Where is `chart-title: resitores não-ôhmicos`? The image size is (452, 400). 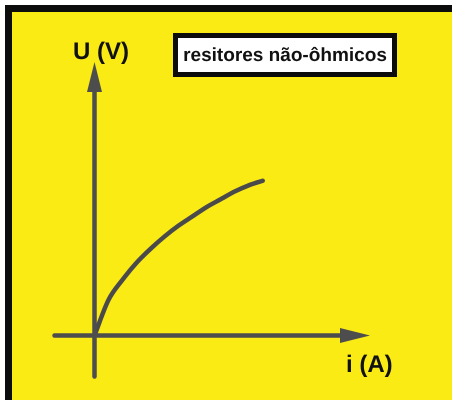 chart-title: resitores não-ôhmicos is located at coordinates (285, 55).